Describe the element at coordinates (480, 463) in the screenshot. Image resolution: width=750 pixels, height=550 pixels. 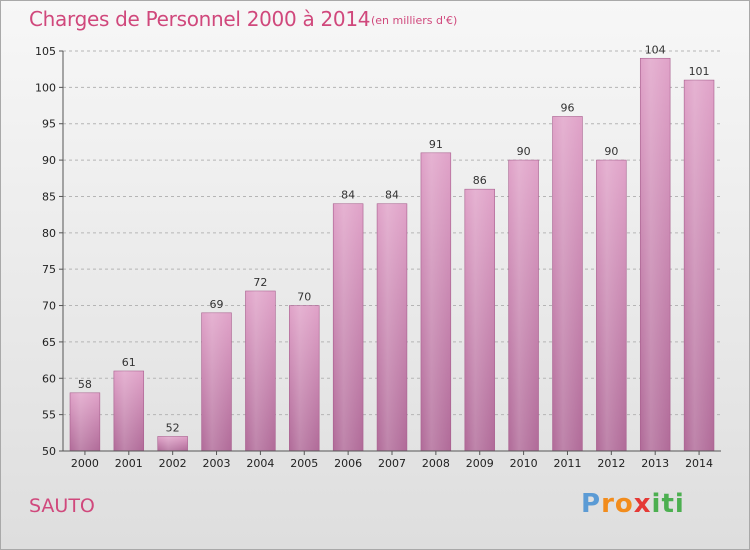
I see `x-tick-label: 2009` at that location.